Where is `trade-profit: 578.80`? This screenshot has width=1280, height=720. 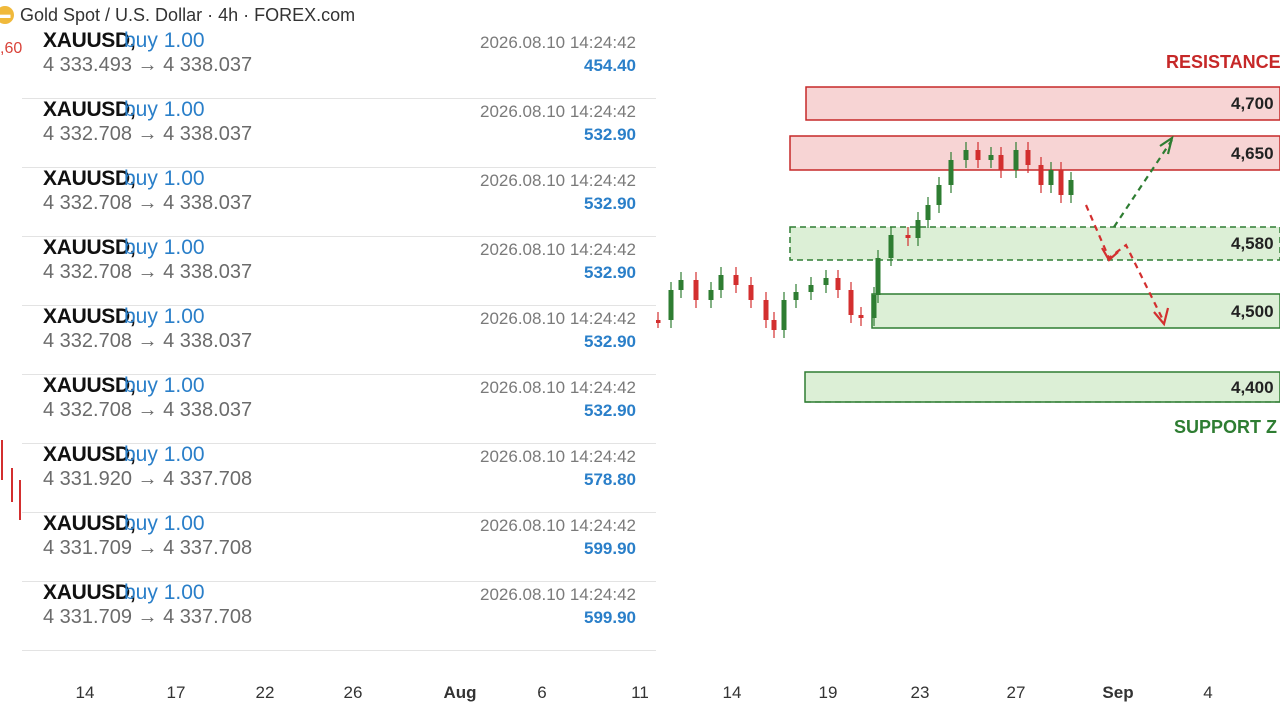
trade-profit: 578.80 is located at coordinates (610, 479).